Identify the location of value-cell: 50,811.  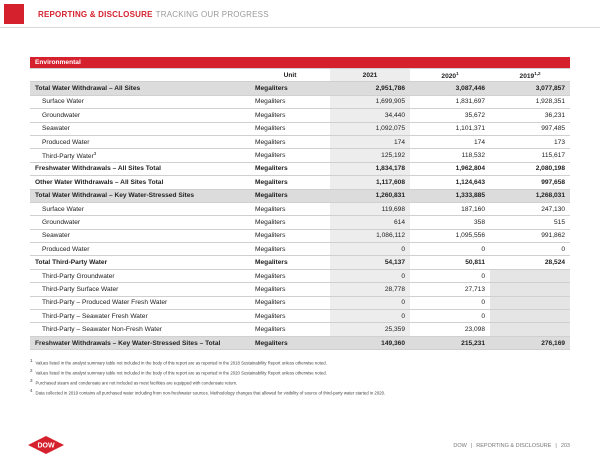
(450, 262).